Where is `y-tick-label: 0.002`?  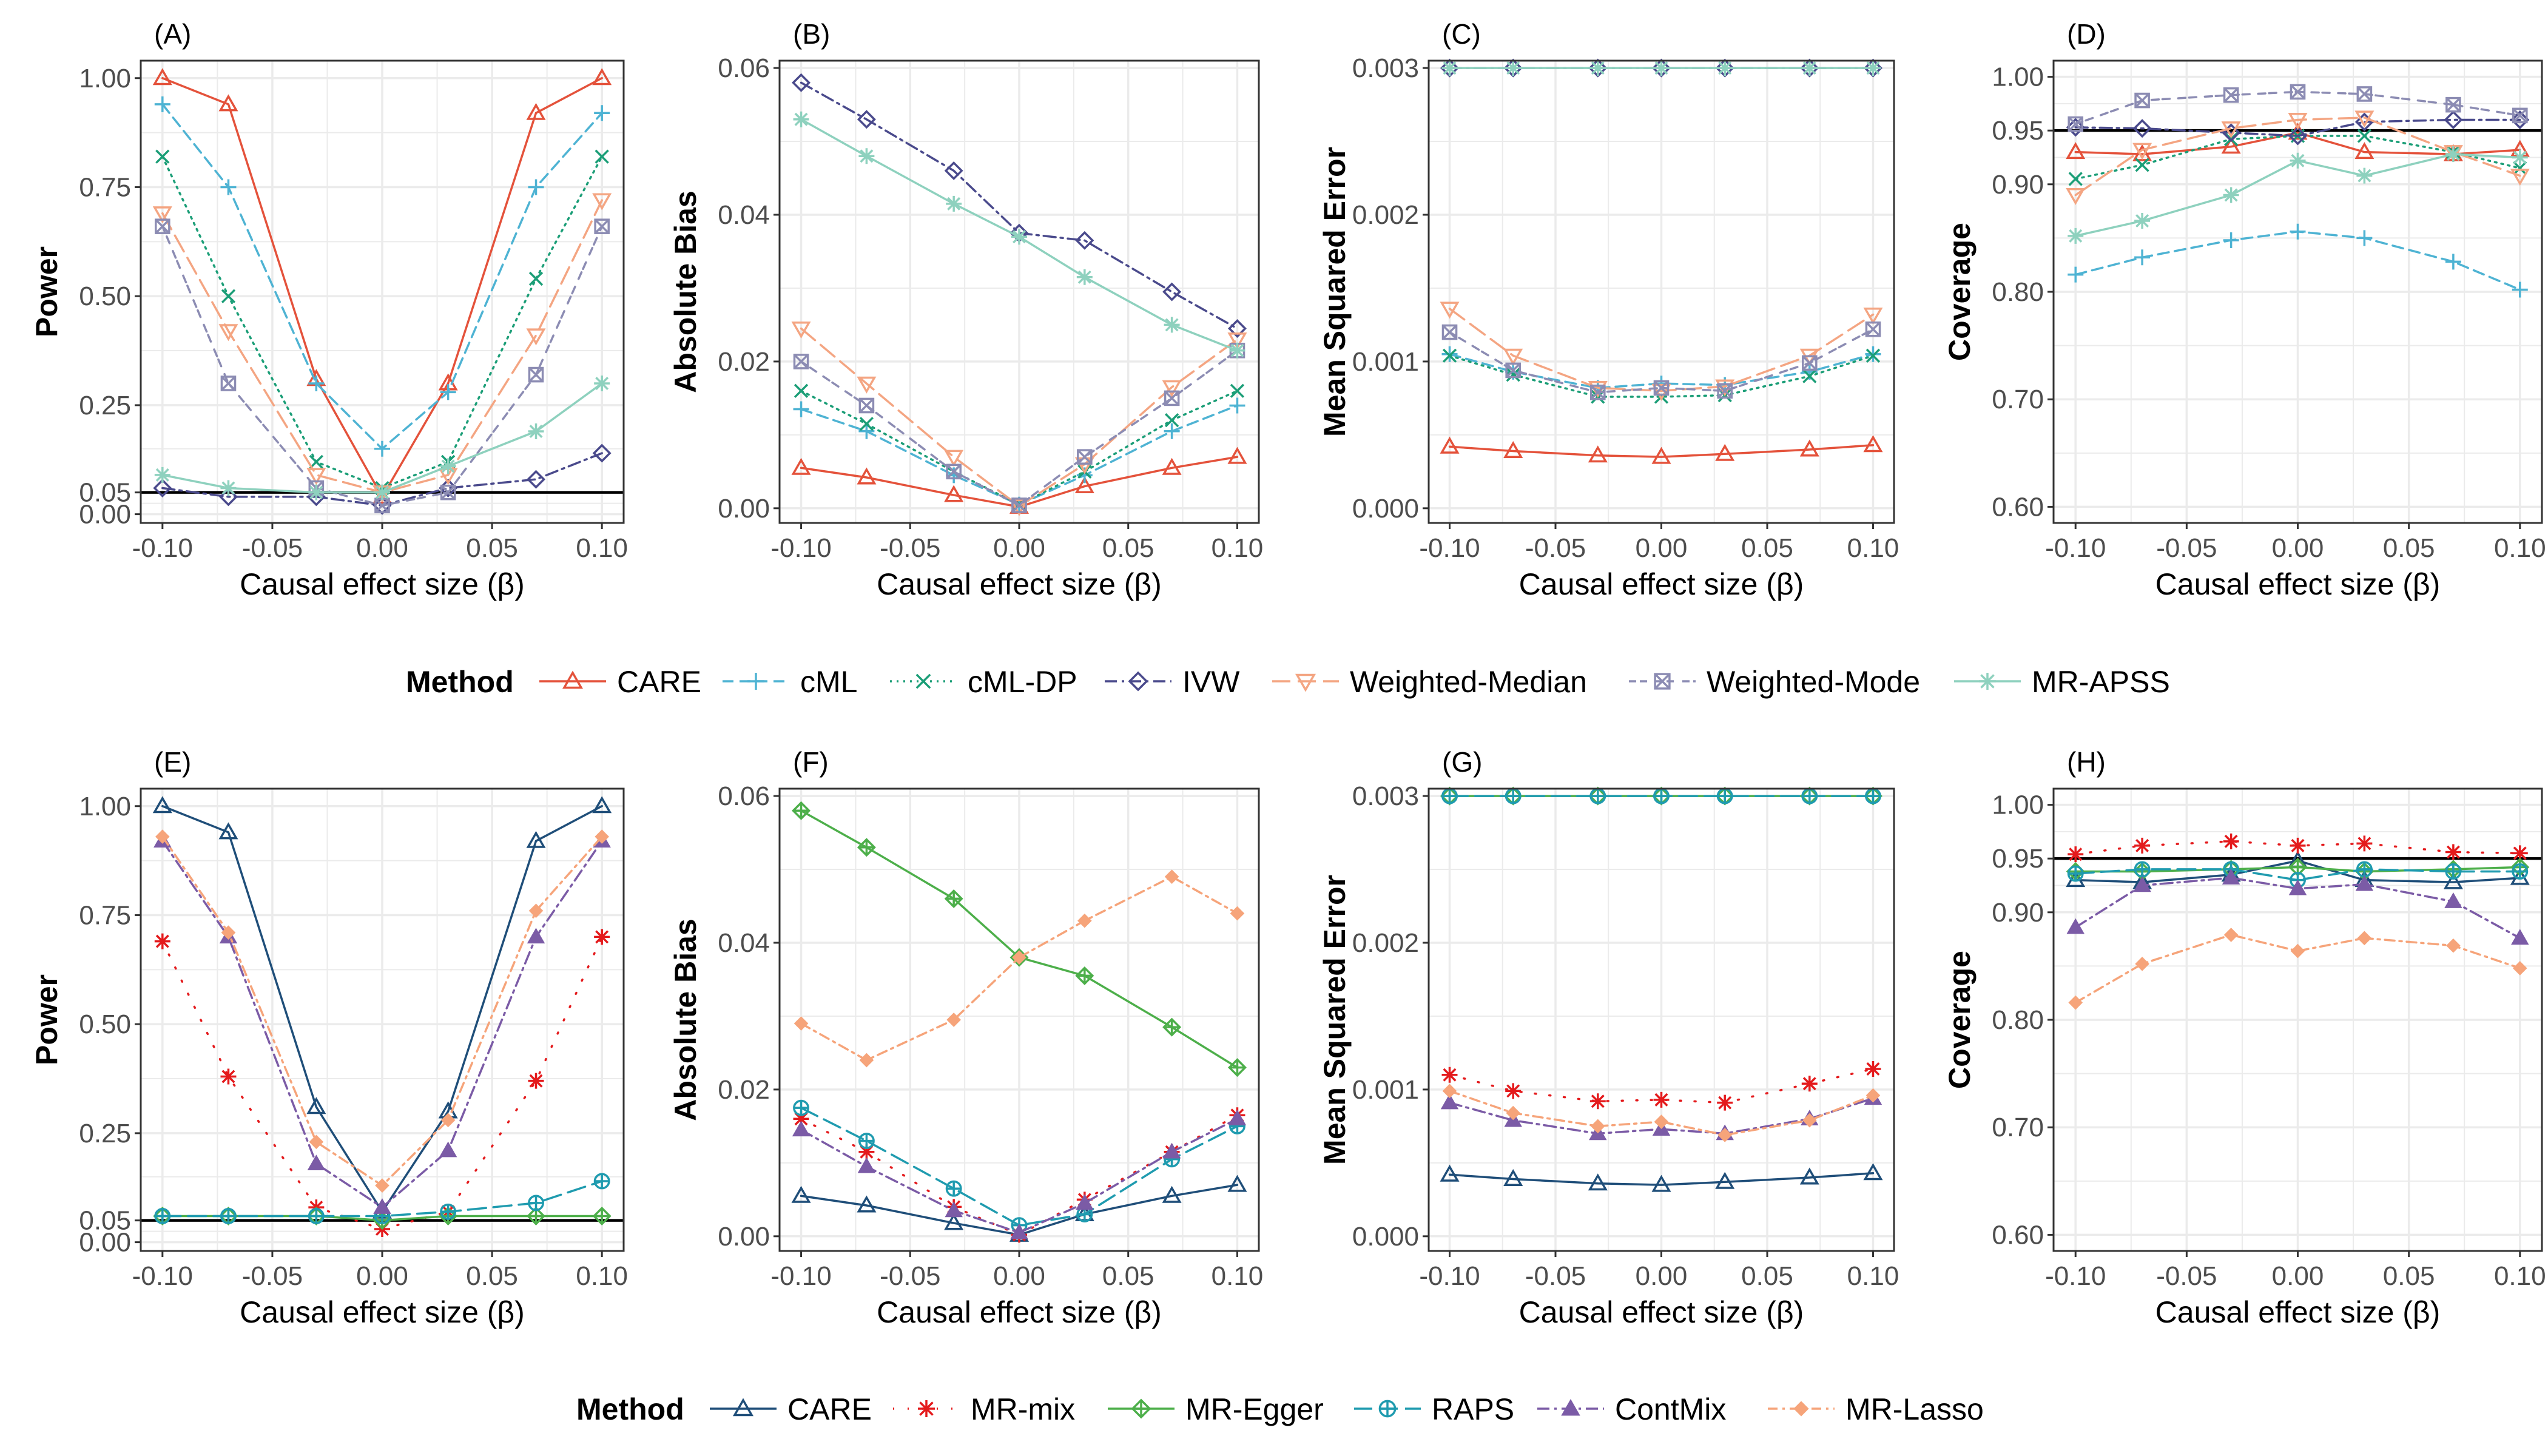
y-tick-label: 0.002 is located at coordinates (1385, 215).